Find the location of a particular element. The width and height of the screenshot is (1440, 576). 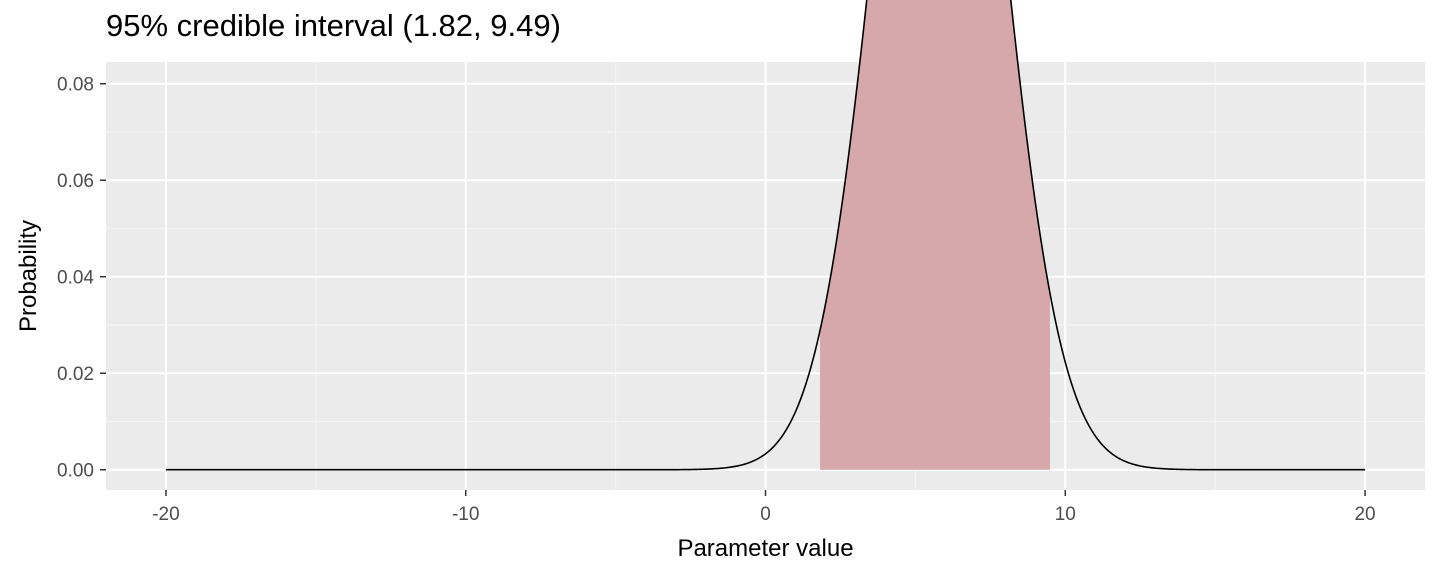

x-tick-label: 20 is located at coordinates (1364, 514).